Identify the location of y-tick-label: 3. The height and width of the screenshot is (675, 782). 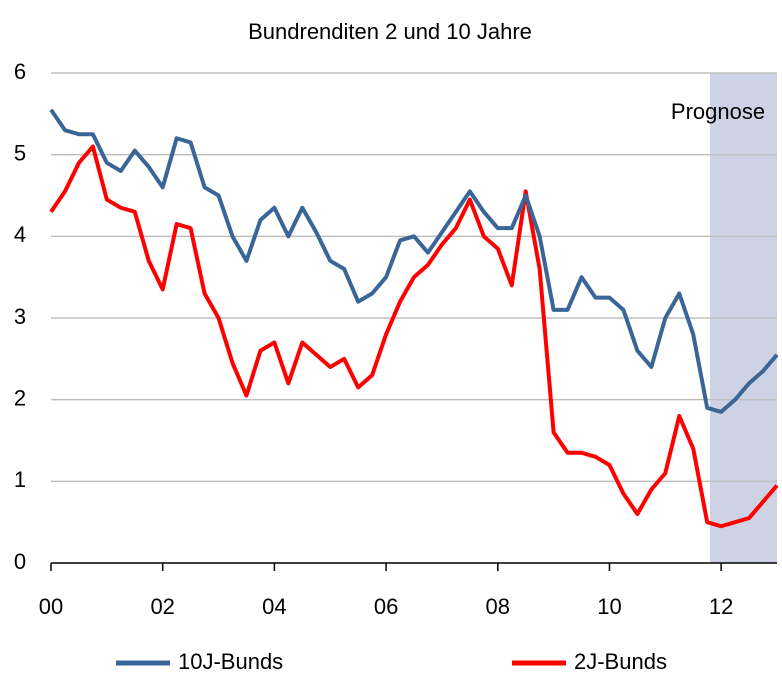
(20, 316).